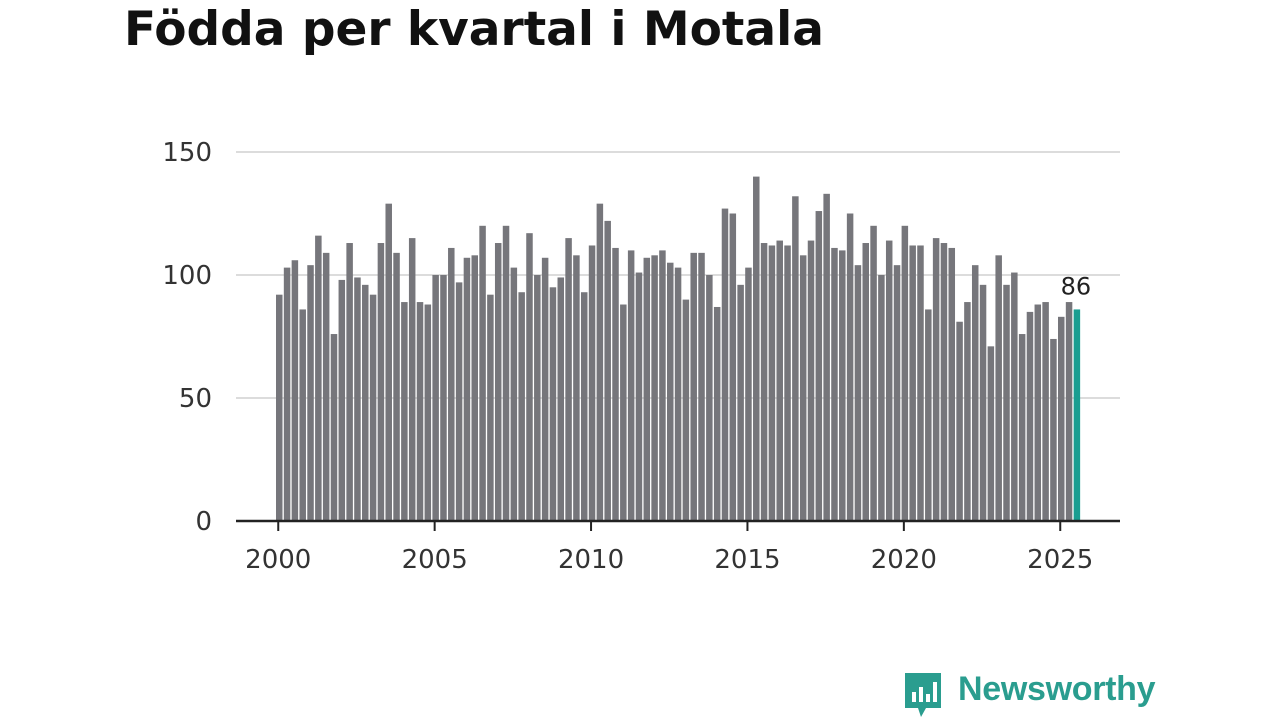 The width and height of the screenshot is (1280, 720). Describe the element at coordinates (1060, 560) in the screenshot. I see `x-tick-label: 2025` at that location.